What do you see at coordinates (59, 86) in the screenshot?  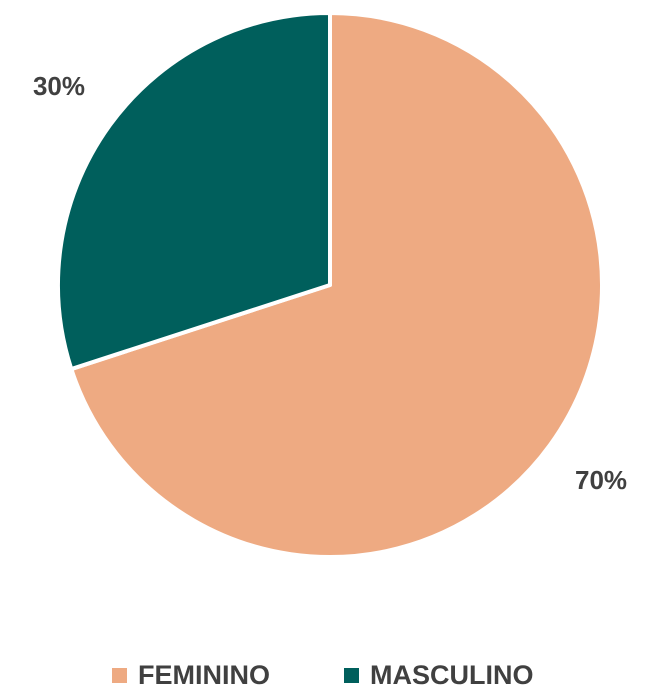 I see `data-label: 30%` at bounding box center [59, 86].